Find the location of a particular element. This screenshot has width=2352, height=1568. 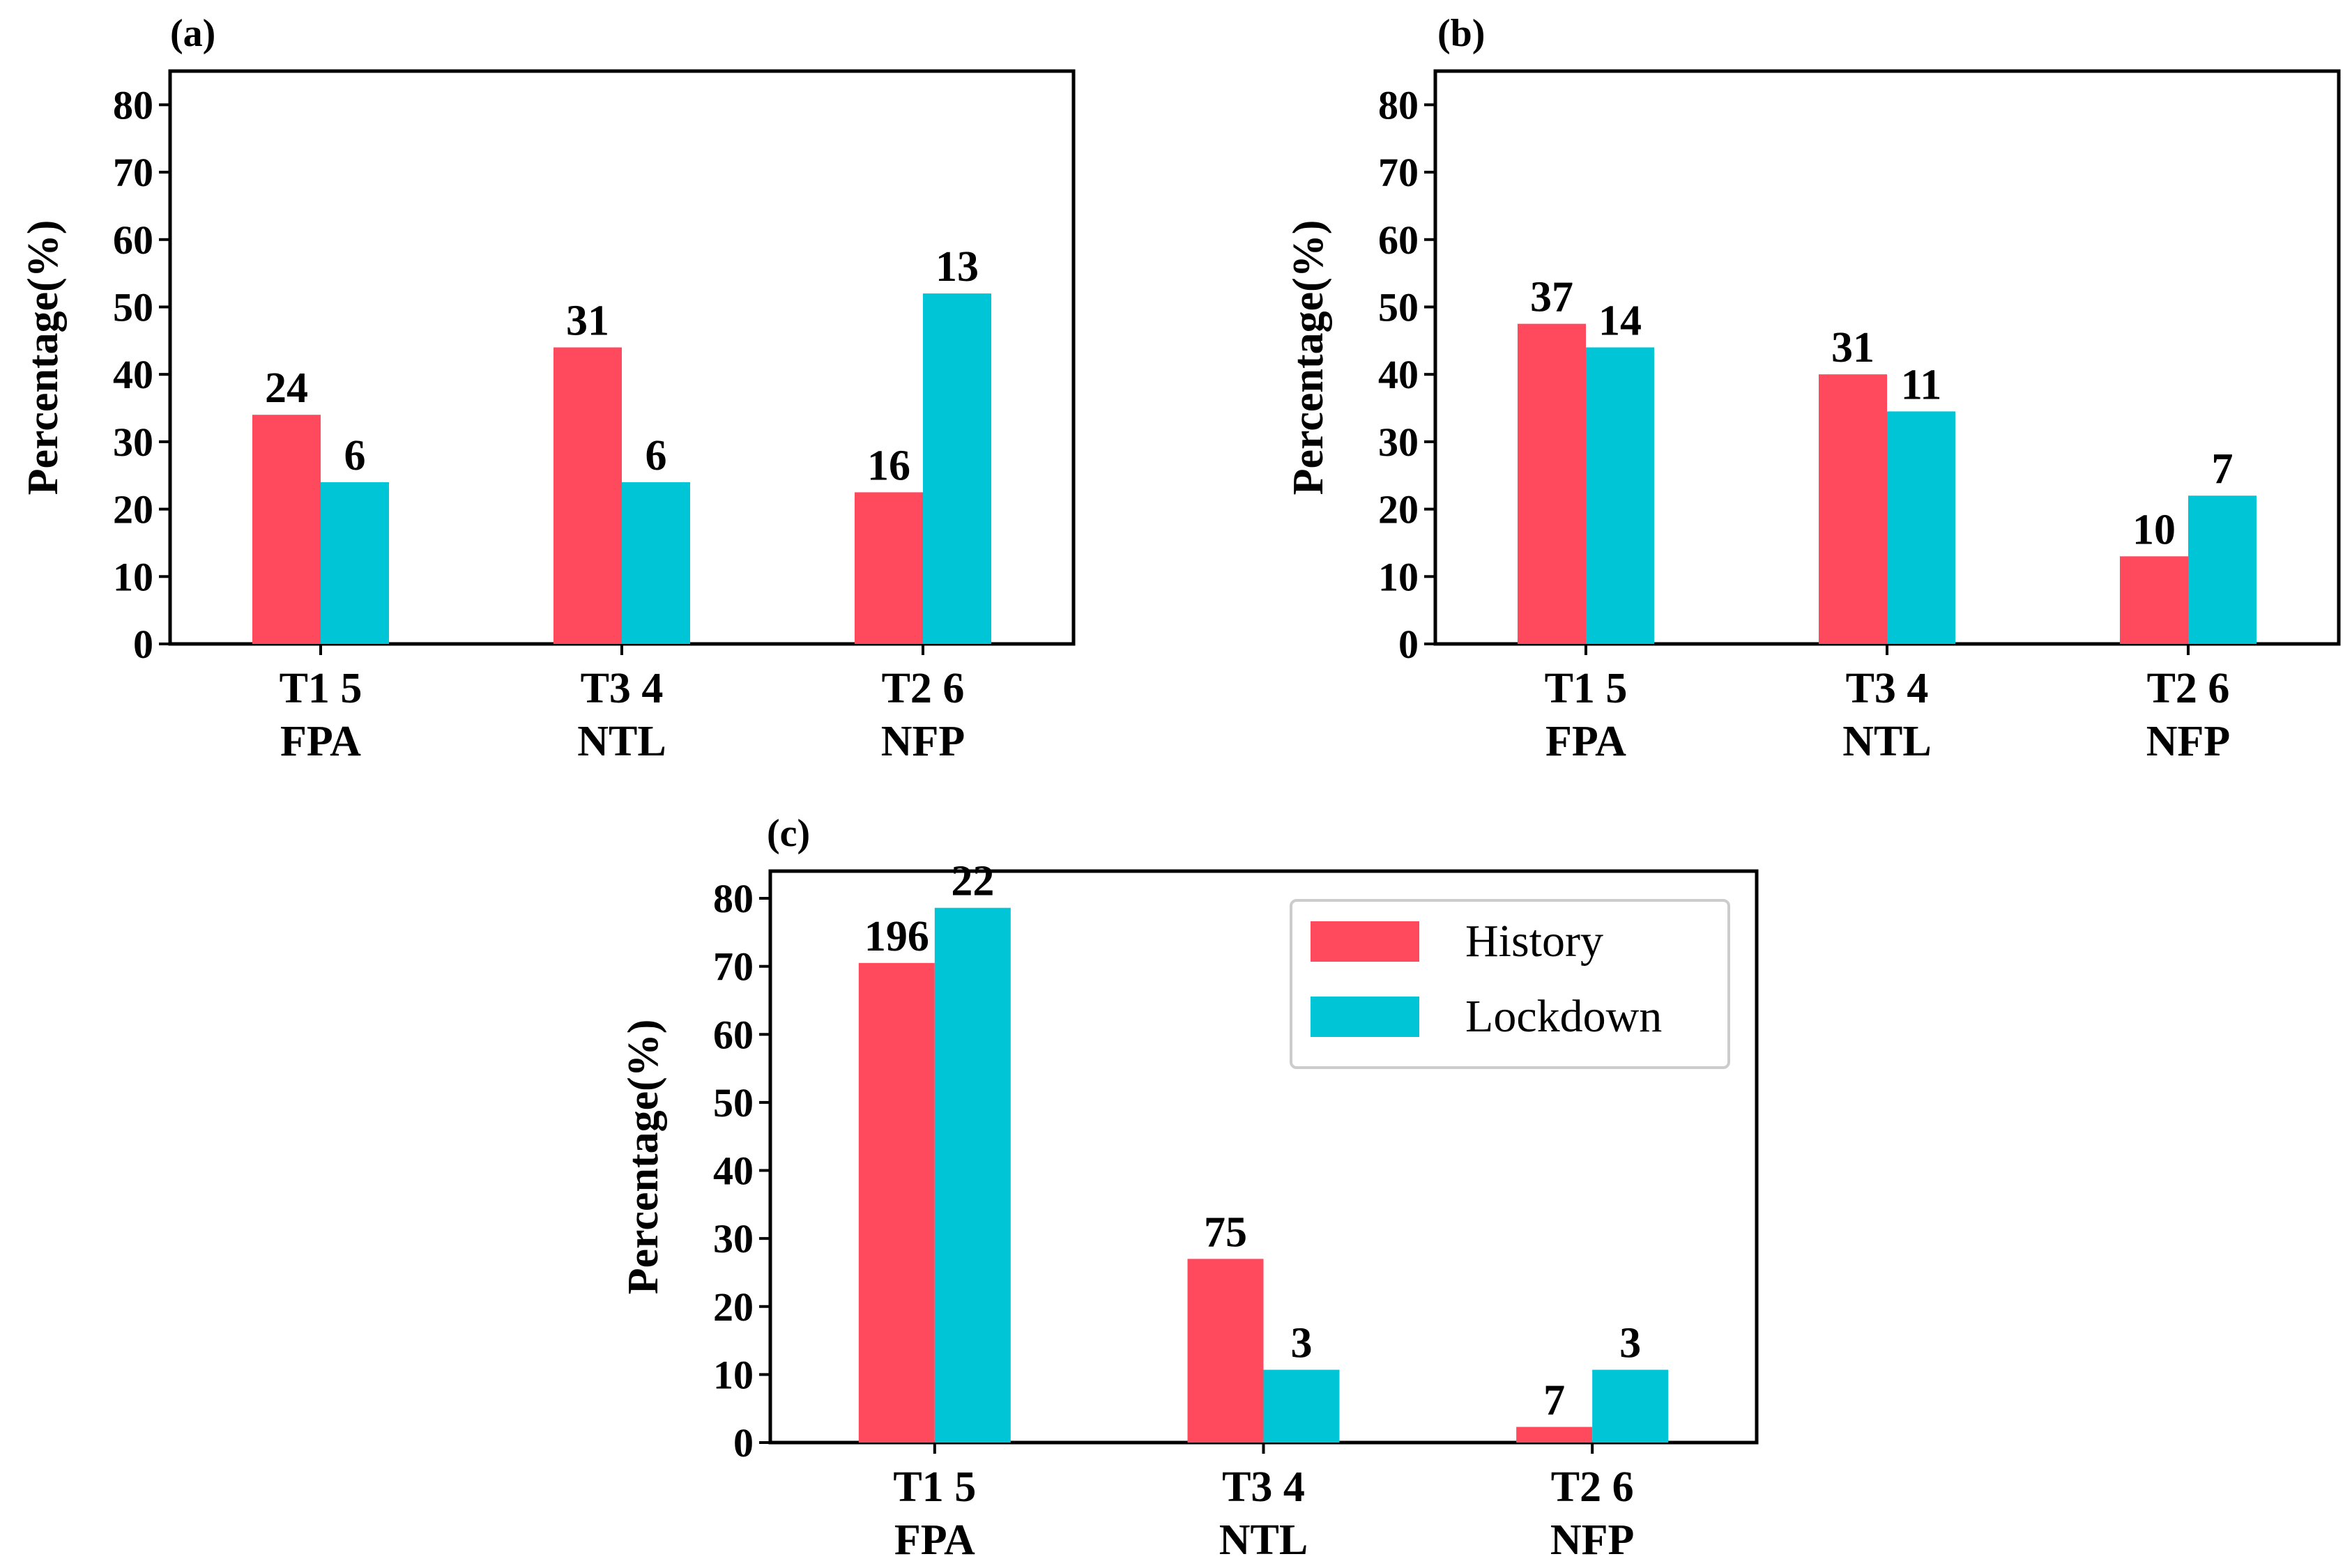

data-label: 16 is located at coordinates (888, 465).